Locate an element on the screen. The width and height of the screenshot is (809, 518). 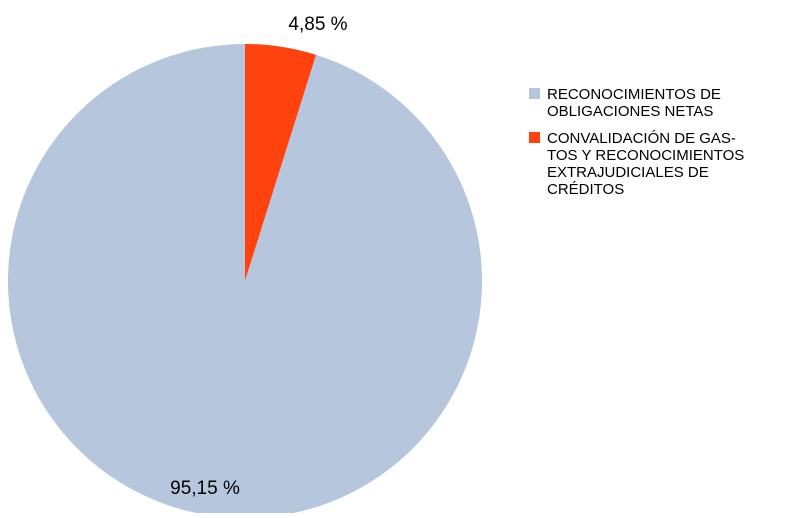
legend-item-0: RECONOCIMIENTOS DE OBLIGACIONES NETAS is located at coordinates (625, 103).